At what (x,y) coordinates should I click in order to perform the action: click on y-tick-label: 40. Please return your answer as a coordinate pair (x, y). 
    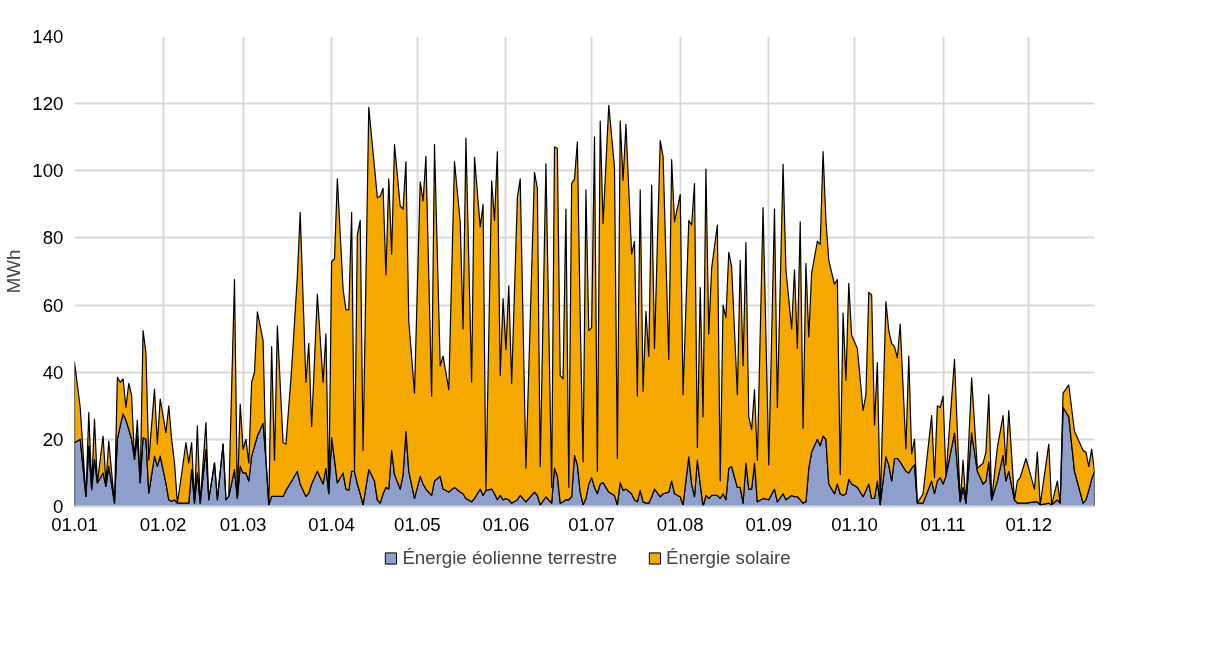
    Looking at the image, I should click on (53, 372).